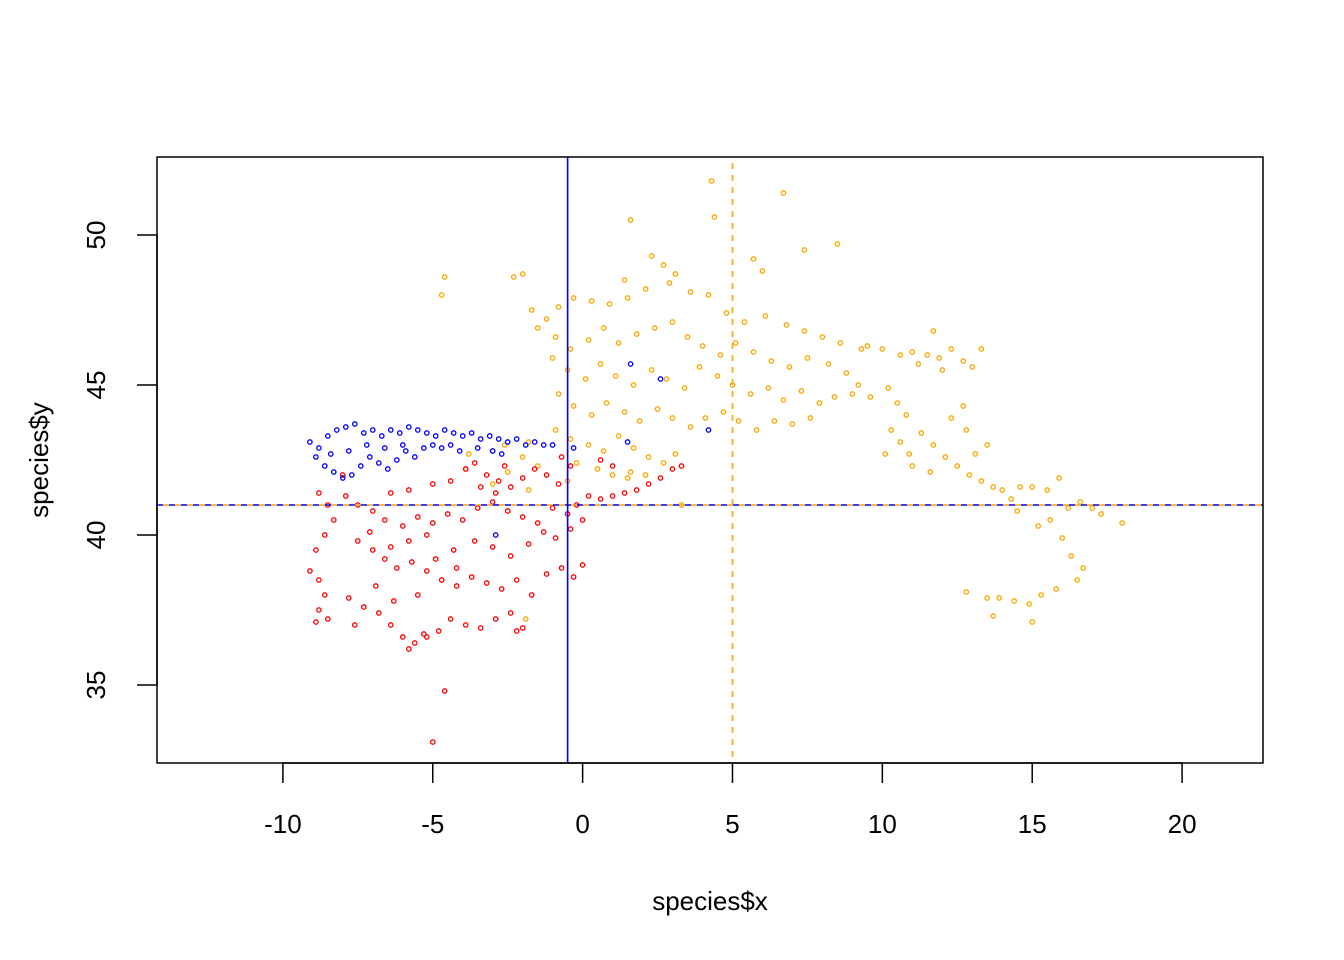 This screenshot has height=960, width=1344. I want to click on x-tick-label: 10, so click(882, 824).